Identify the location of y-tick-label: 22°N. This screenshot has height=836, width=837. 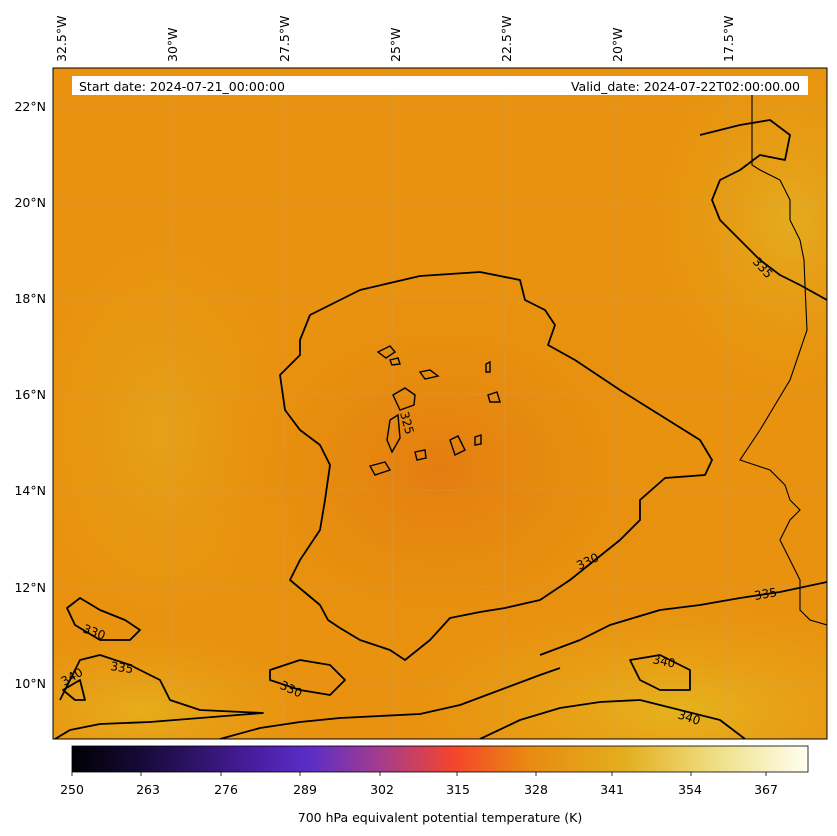
(30, 106).